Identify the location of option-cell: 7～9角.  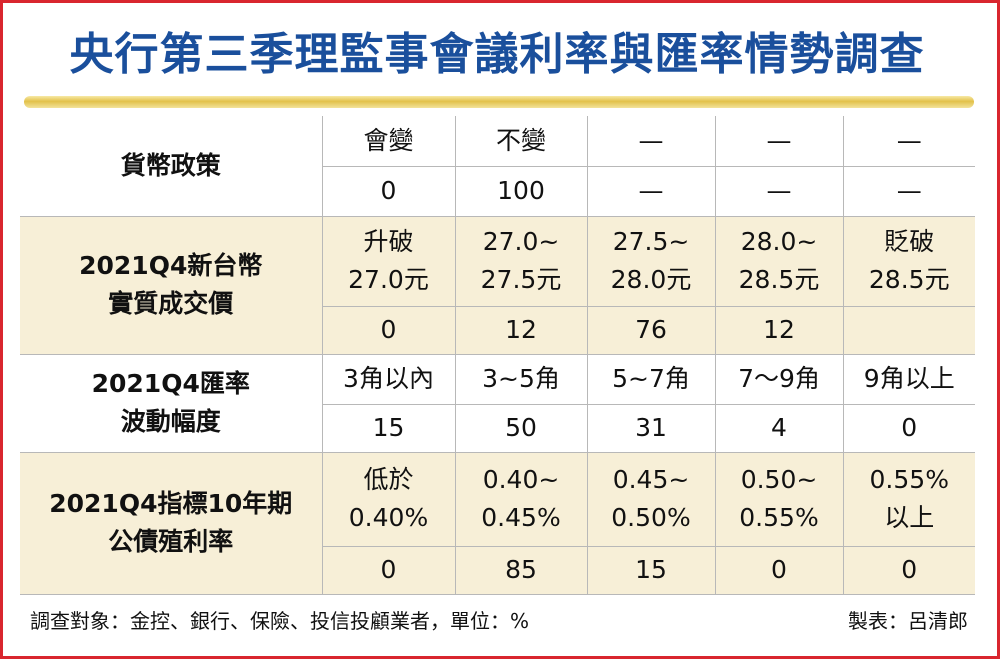
(779, 379).